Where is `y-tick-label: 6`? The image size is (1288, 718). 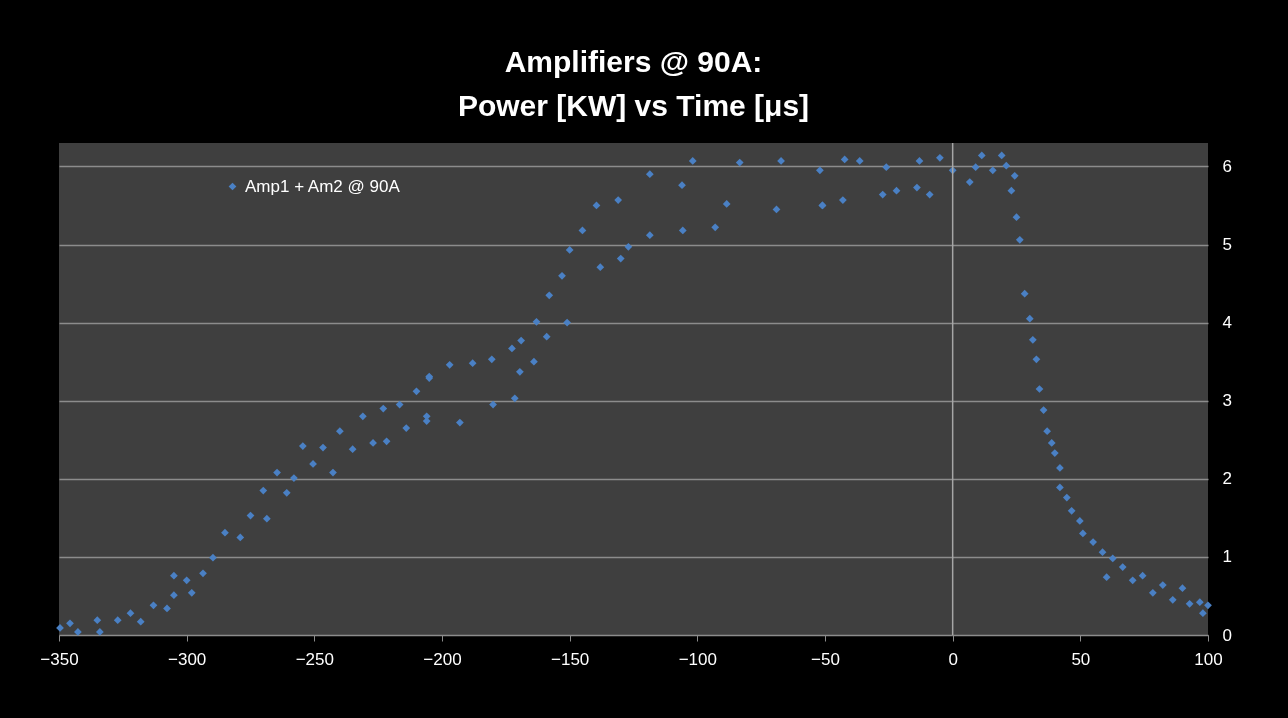 y-tick-label: 6 is located at coordinates (1227, 166).